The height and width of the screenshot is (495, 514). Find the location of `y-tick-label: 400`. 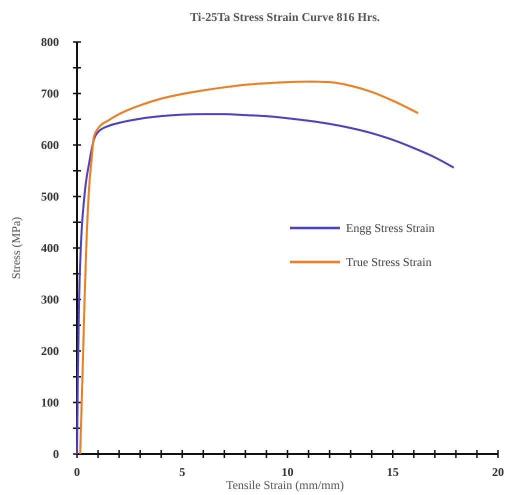

y-tick-label: 400 is located at coordinates (50, 248).